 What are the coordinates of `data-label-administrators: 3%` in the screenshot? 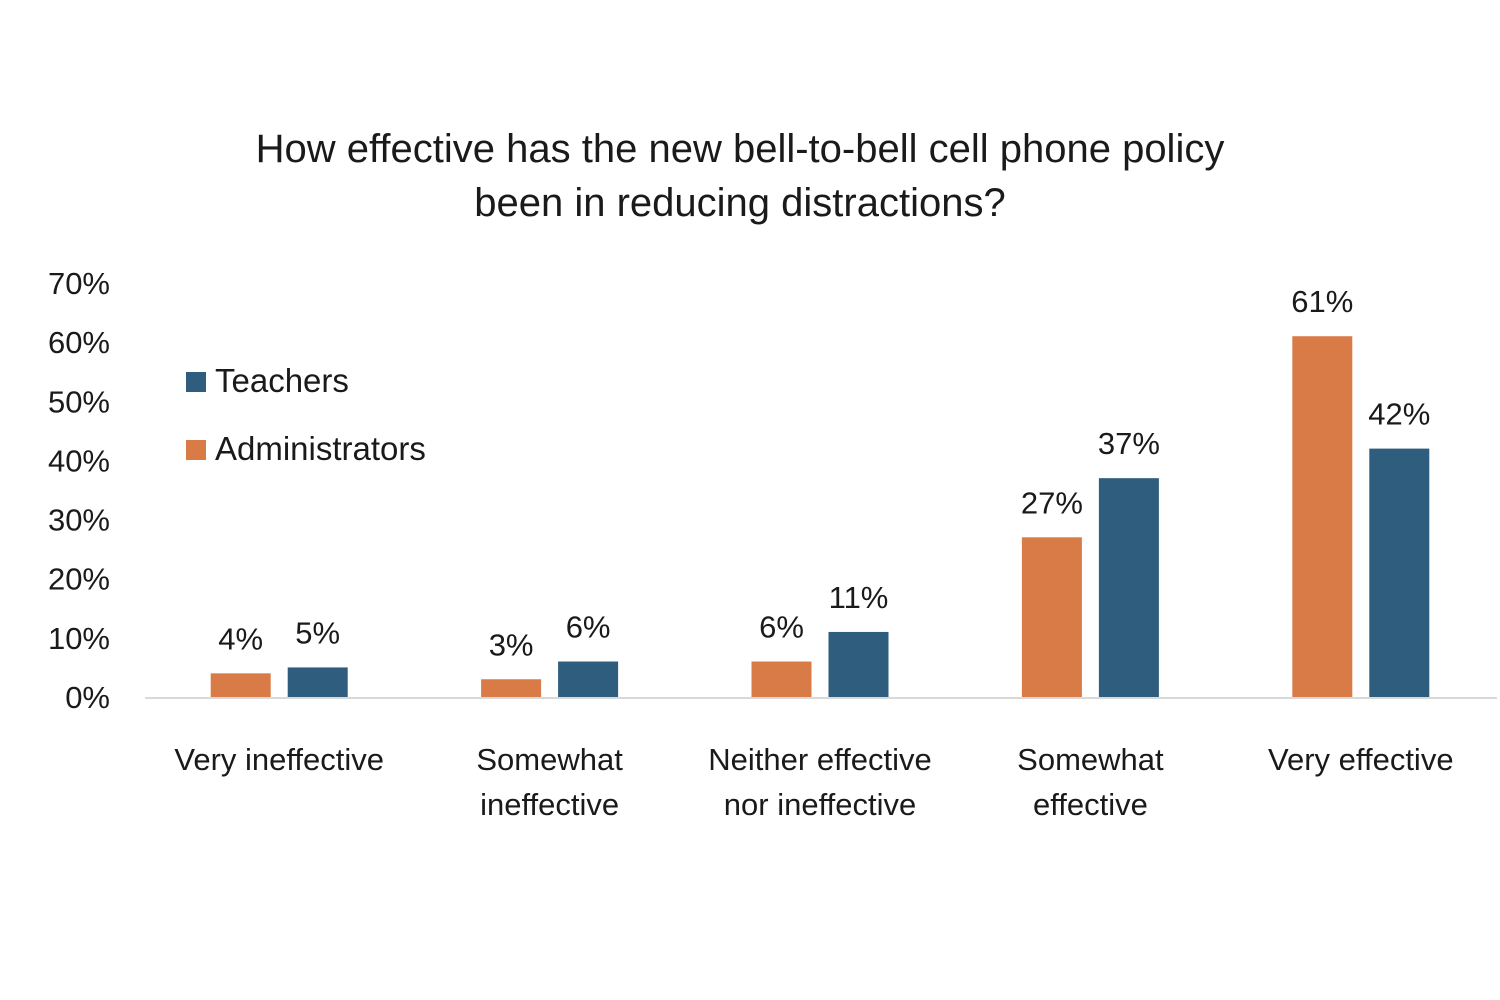 It's located at (511, 644).